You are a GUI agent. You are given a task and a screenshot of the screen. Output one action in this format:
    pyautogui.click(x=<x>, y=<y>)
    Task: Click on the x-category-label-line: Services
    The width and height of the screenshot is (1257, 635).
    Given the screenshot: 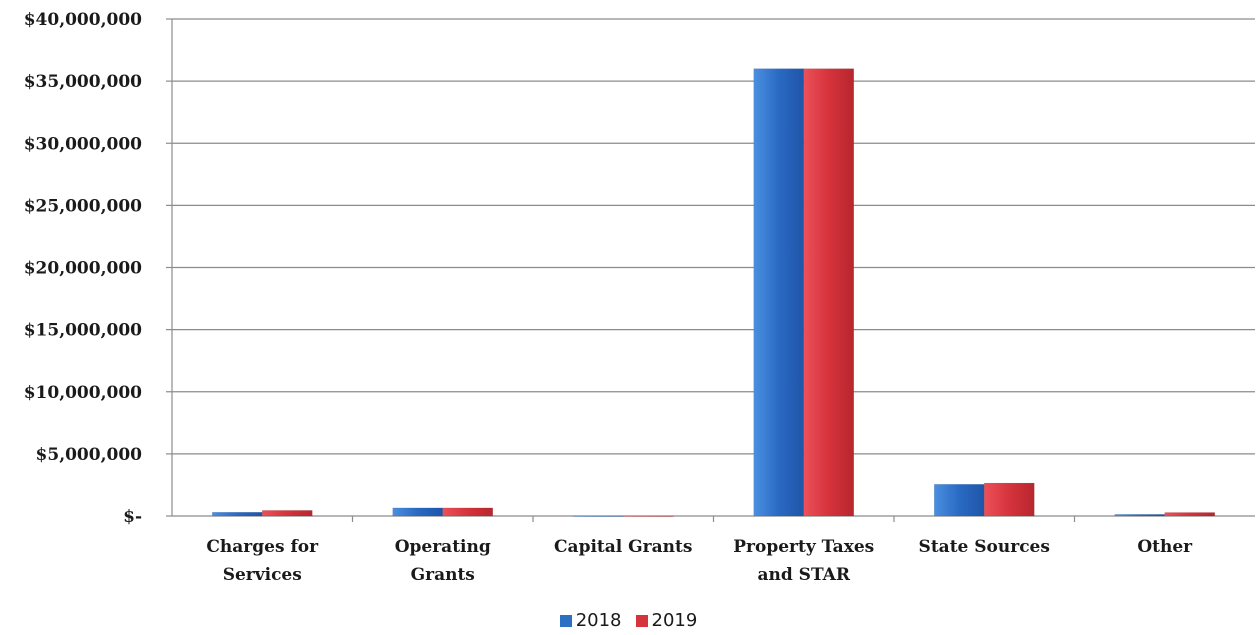 What is the action you would take?
    pyautogui.click(x=262, y=575)
    